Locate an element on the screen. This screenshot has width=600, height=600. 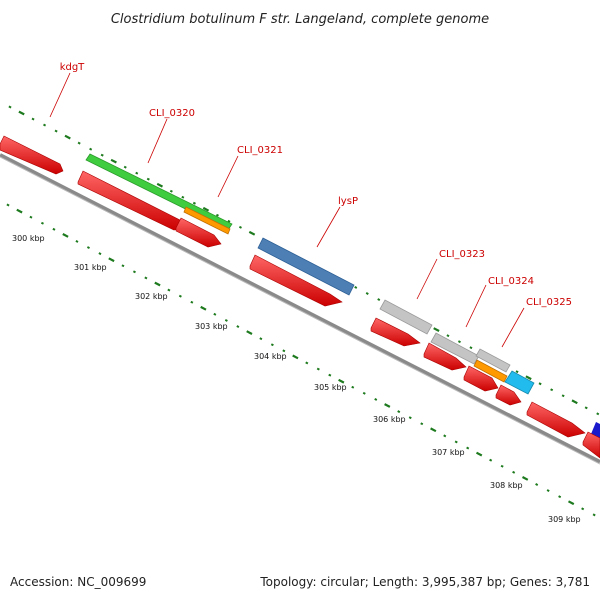
gene-label-cli-0320: CLI_0320 is located at coordinates (172, 113).